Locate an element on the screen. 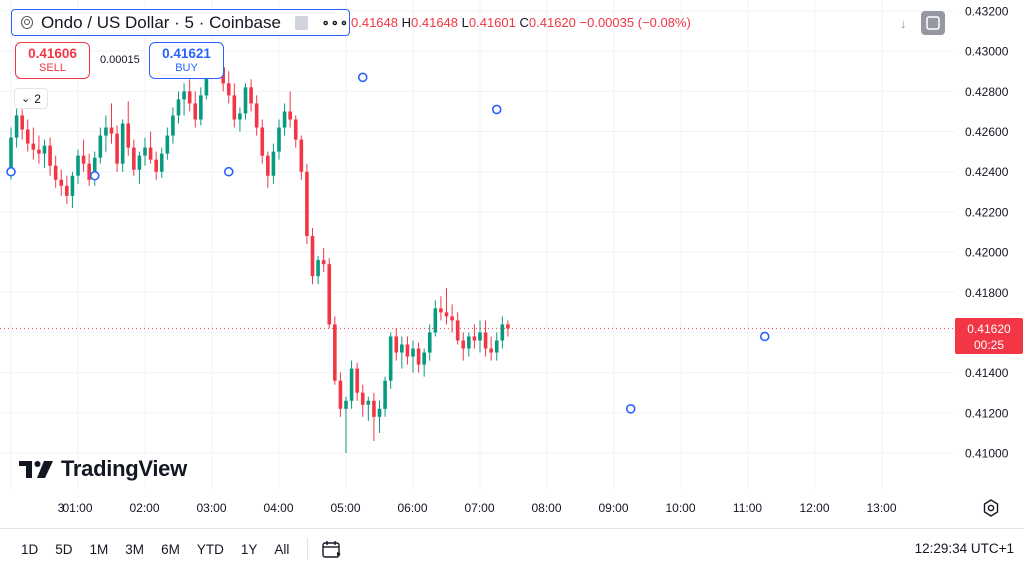  axis-settings-icon is located at coordinates (991, 508).